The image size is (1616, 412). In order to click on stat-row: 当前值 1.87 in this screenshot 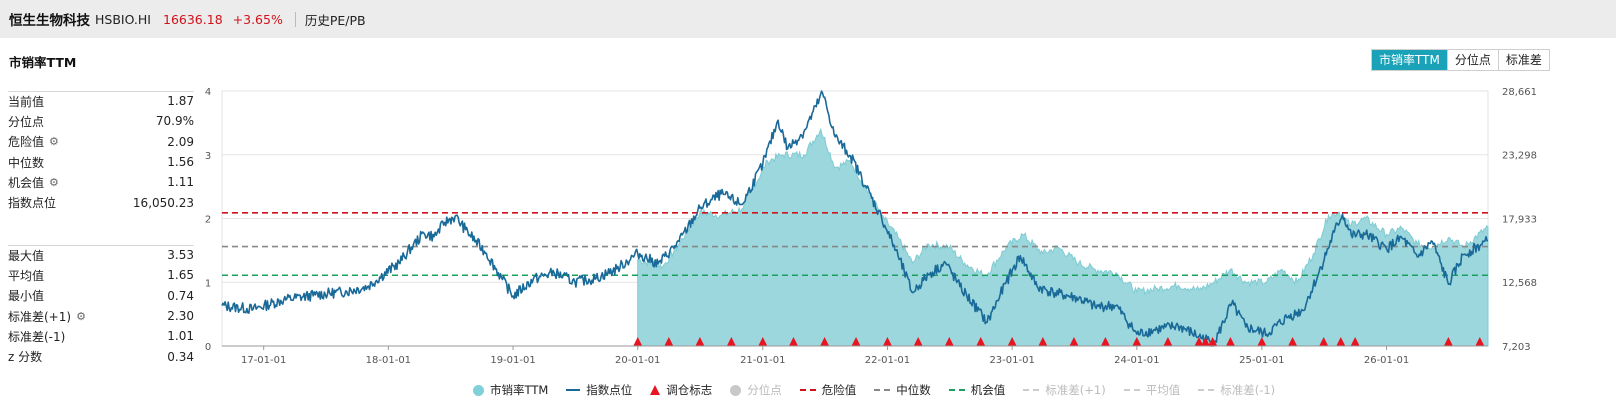, I will do `click(101, 101)`.